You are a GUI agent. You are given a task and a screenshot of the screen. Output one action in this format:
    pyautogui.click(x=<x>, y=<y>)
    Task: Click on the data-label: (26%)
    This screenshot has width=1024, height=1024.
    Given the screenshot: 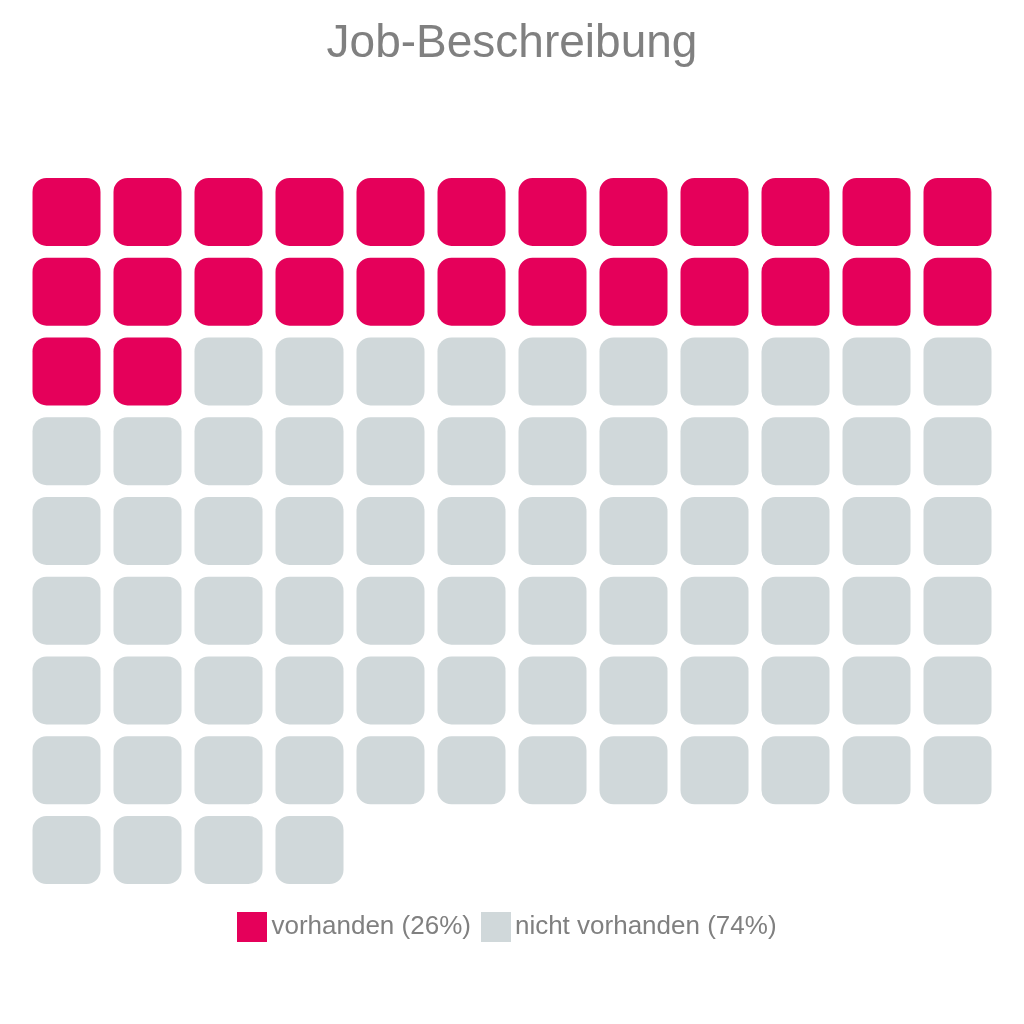 What is the action you would take?
    pyautogui.click(x=436, y=924)
    